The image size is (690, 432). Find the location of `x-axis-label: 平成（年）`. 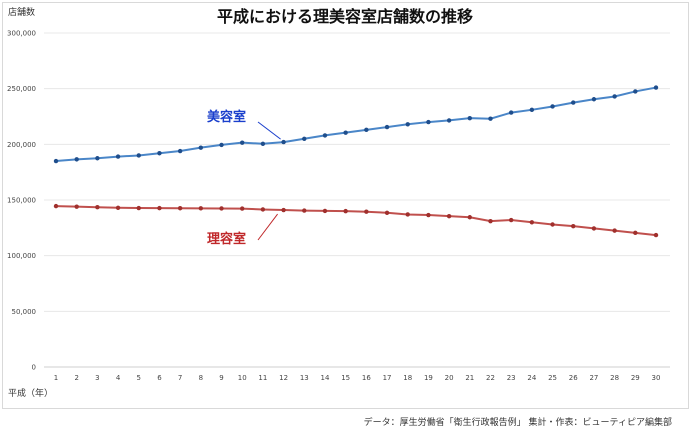

x-axis-label: 平成（年） is located at coordinates (30, 393).